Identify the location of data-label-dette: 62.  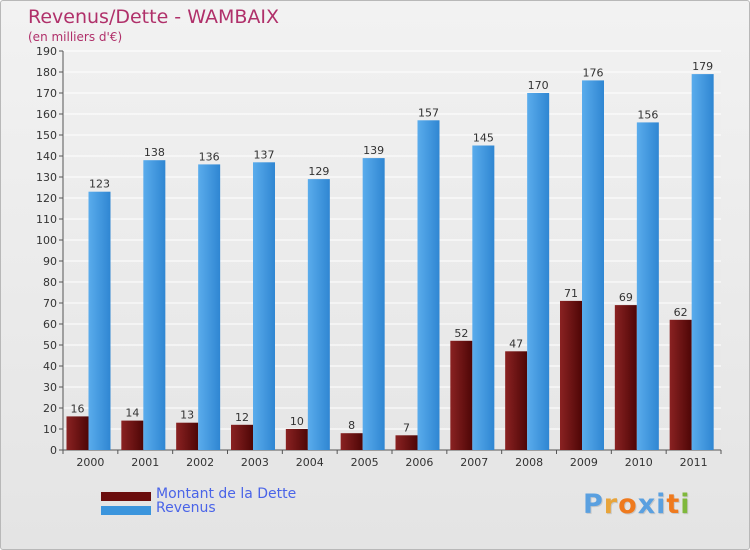
(681, 312).